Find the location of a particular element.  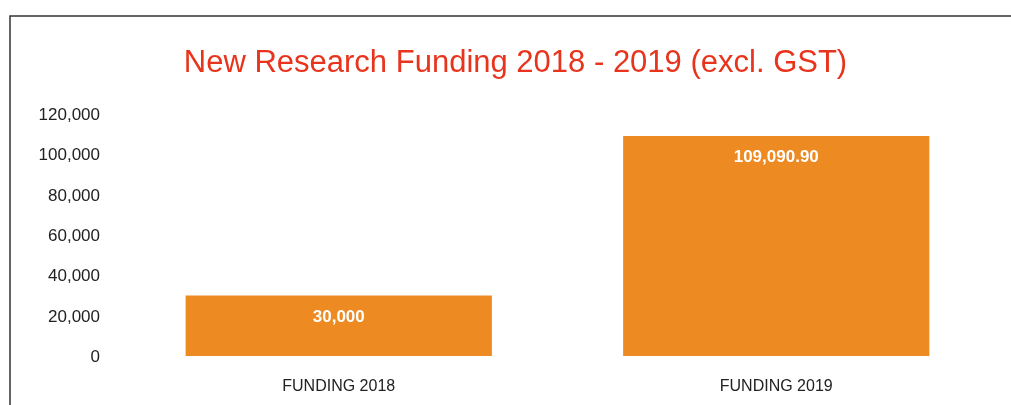

y-tick-label: 100,000 is located at coordinates (69, 155).